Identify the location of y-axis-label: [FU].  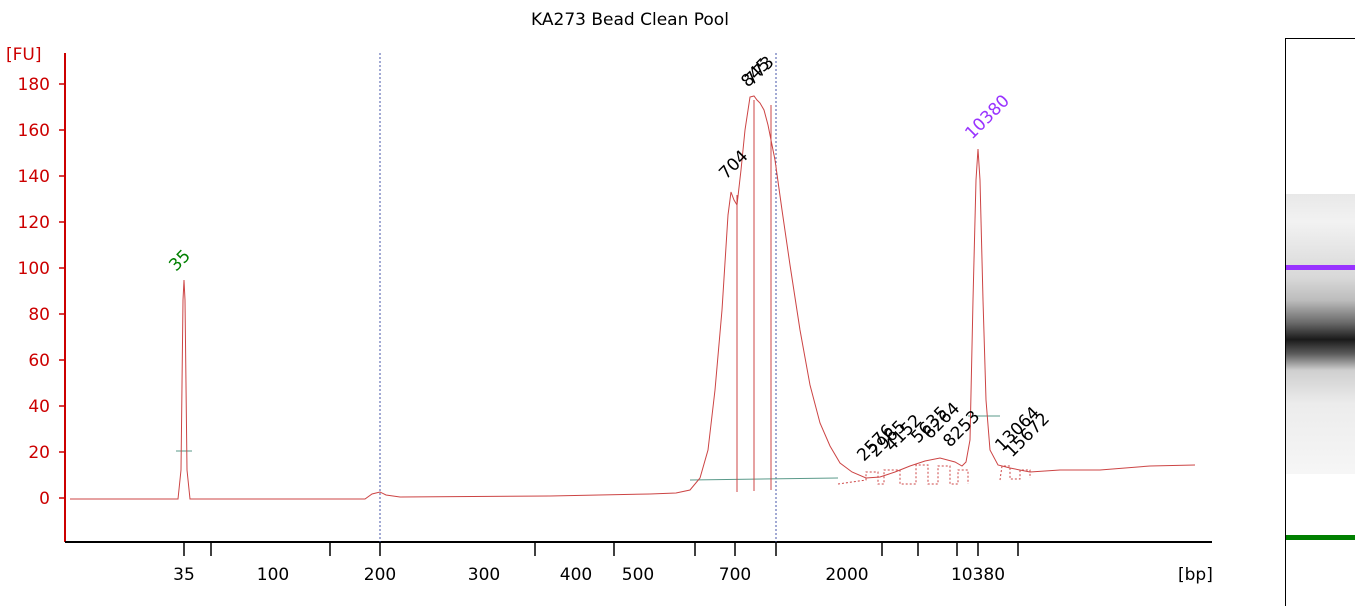
(24, 55).